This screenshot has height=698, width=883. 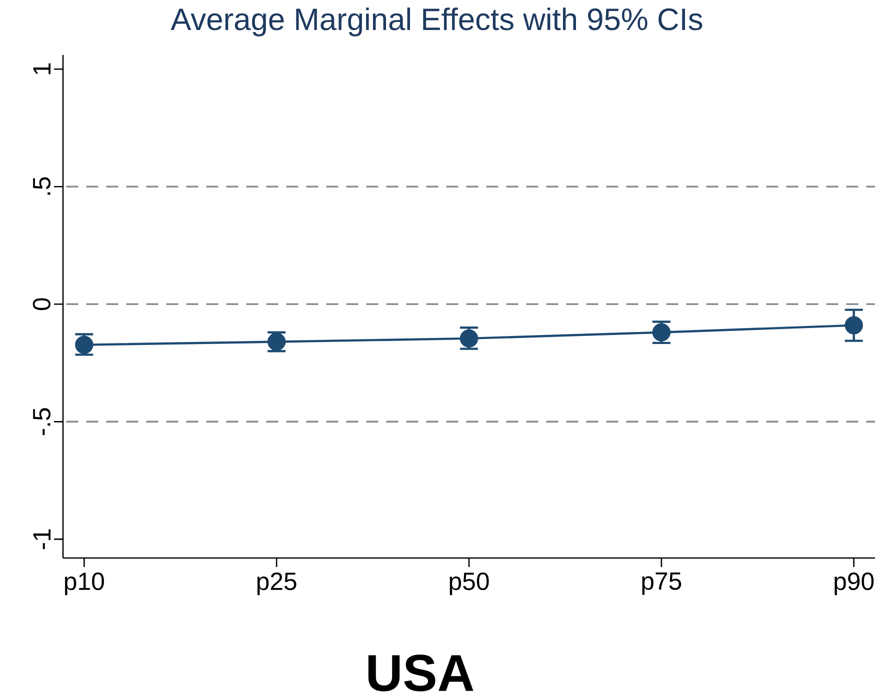 I want to click on y-tick-label: -1, so click(x=41, y=539).